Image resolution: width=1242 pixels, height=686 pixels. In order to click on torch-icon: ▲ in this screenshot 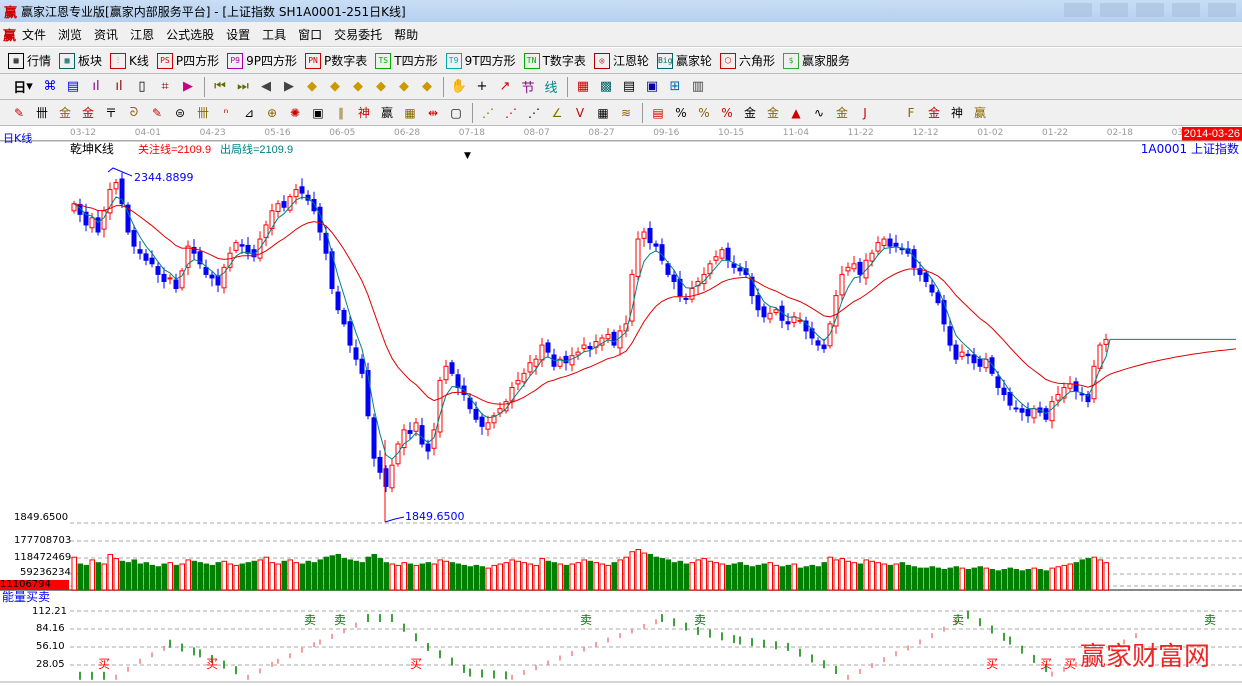, I will do `click(796, 112)`.